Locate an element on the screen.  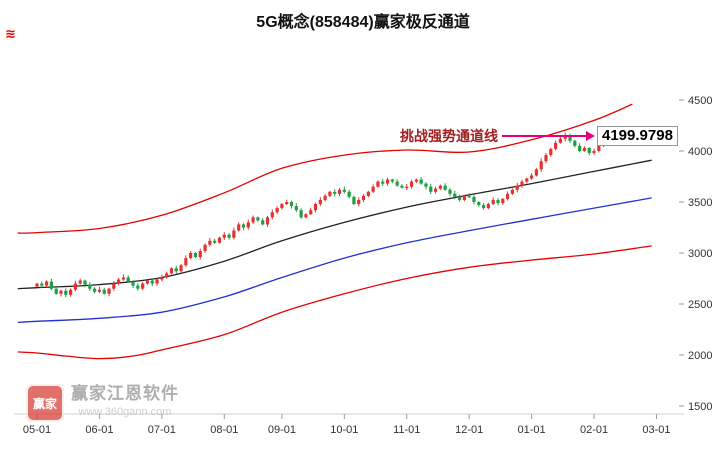
x-axis-label: 05-01 is located at coordinates (37, 430).